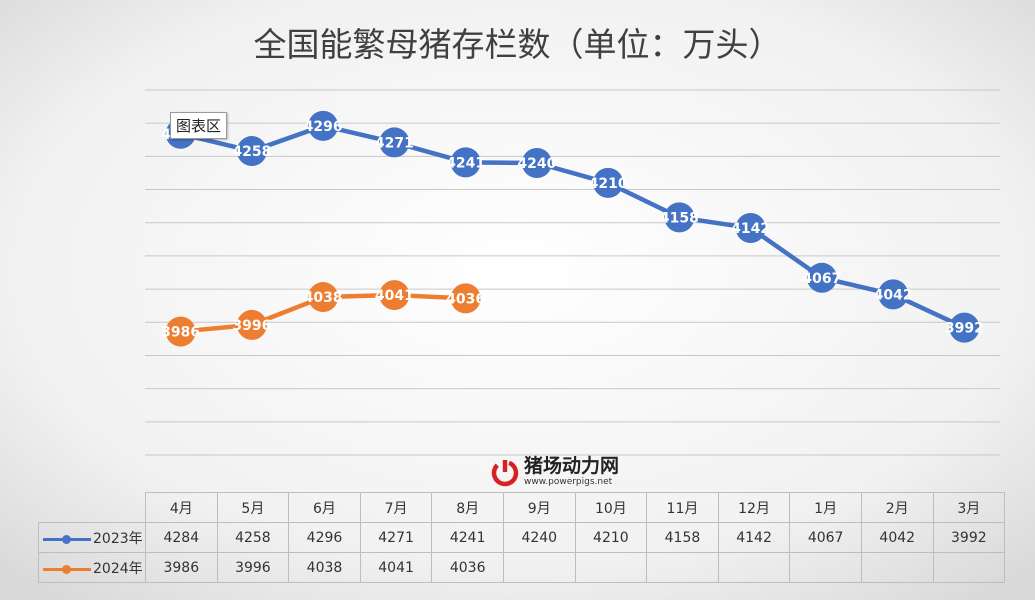 The height and width of the screenshot is (600, 1035). What do you see at coordinates (969, 507) in the screenshot?
I see `data-table-month-header: 3月` at bounding box center [969, 507].